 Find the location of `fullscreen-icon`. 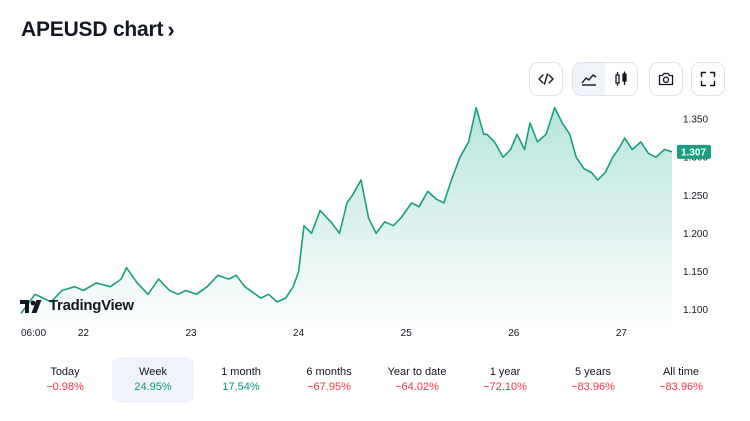

fullscreen-icon is located at coordinates (708, 79).